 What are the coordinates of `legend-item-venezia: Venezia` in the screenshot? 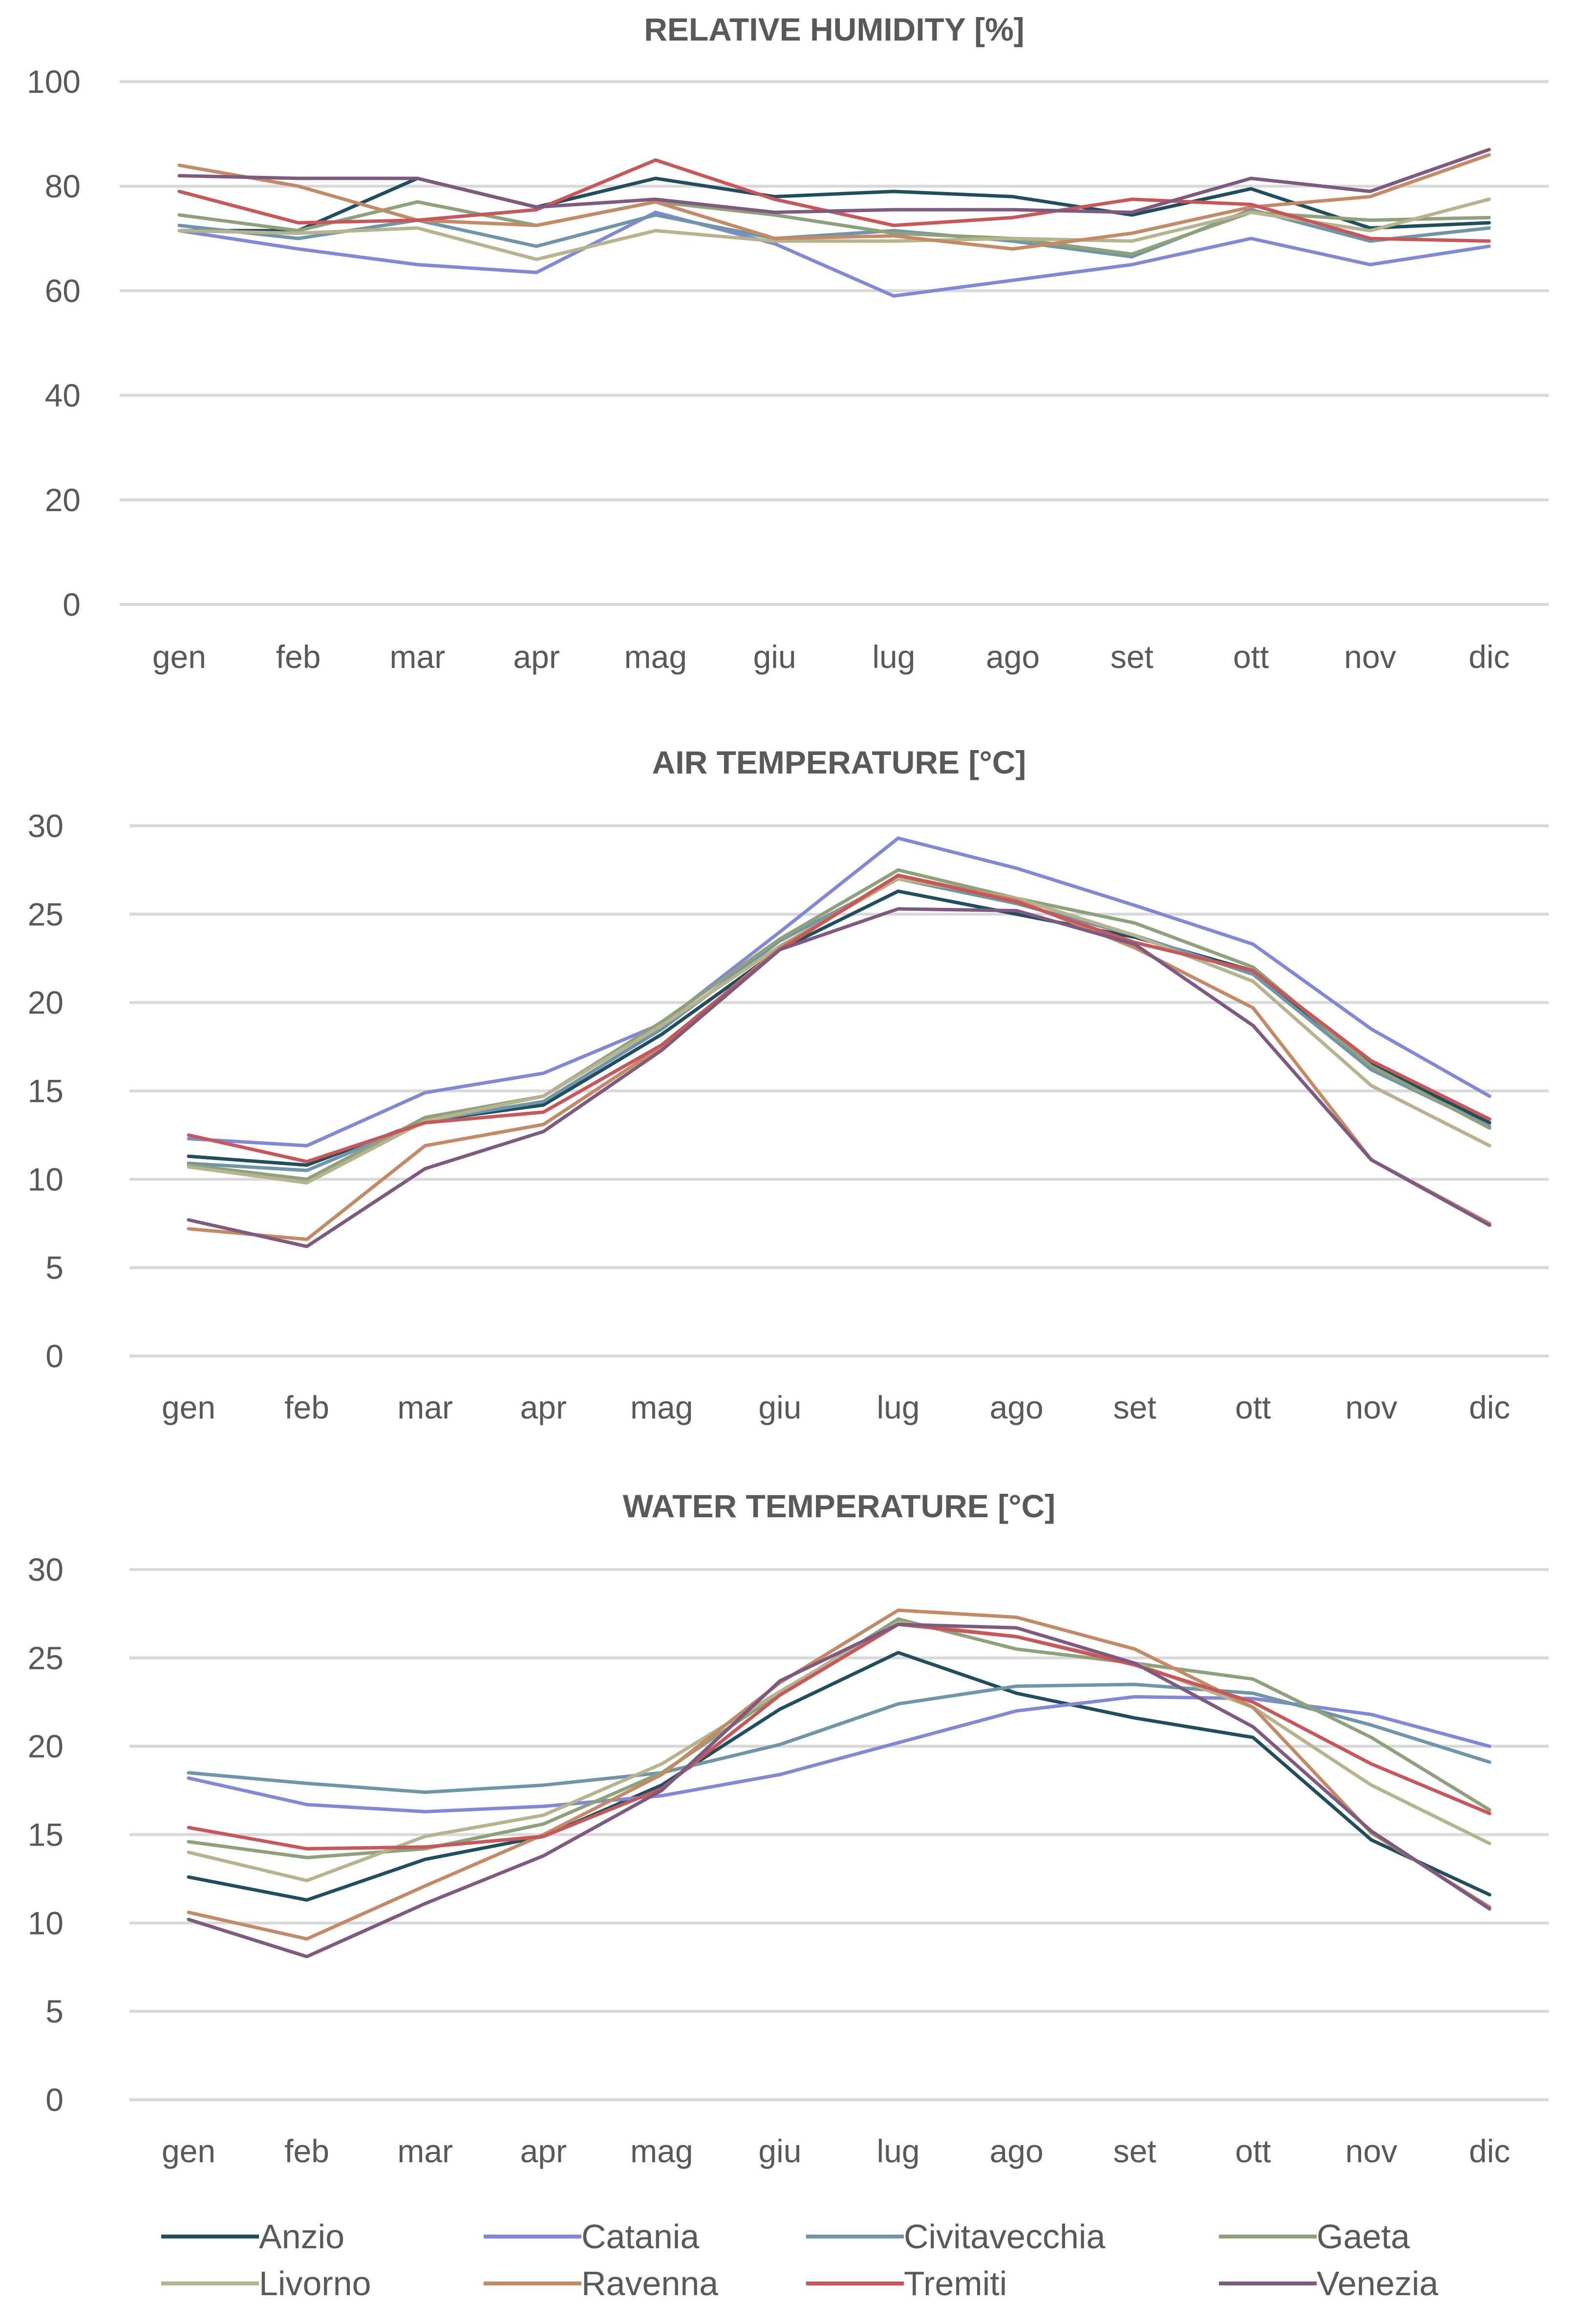 It's located at (1328, 2283).